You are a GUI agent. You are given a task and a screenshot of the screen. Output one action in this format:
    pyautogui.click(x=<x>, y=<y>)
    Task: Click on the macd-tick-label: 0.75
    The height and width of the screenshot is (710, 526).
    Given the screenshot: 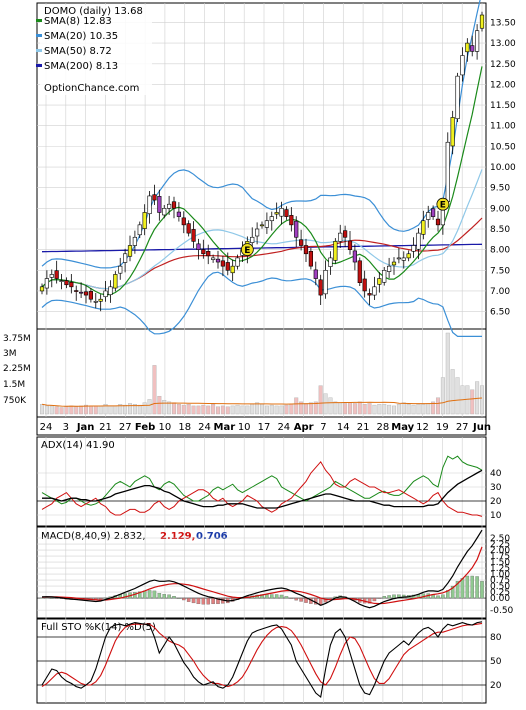 What is the action you would take?
    pyautogui.click(x=500, y=581)
    